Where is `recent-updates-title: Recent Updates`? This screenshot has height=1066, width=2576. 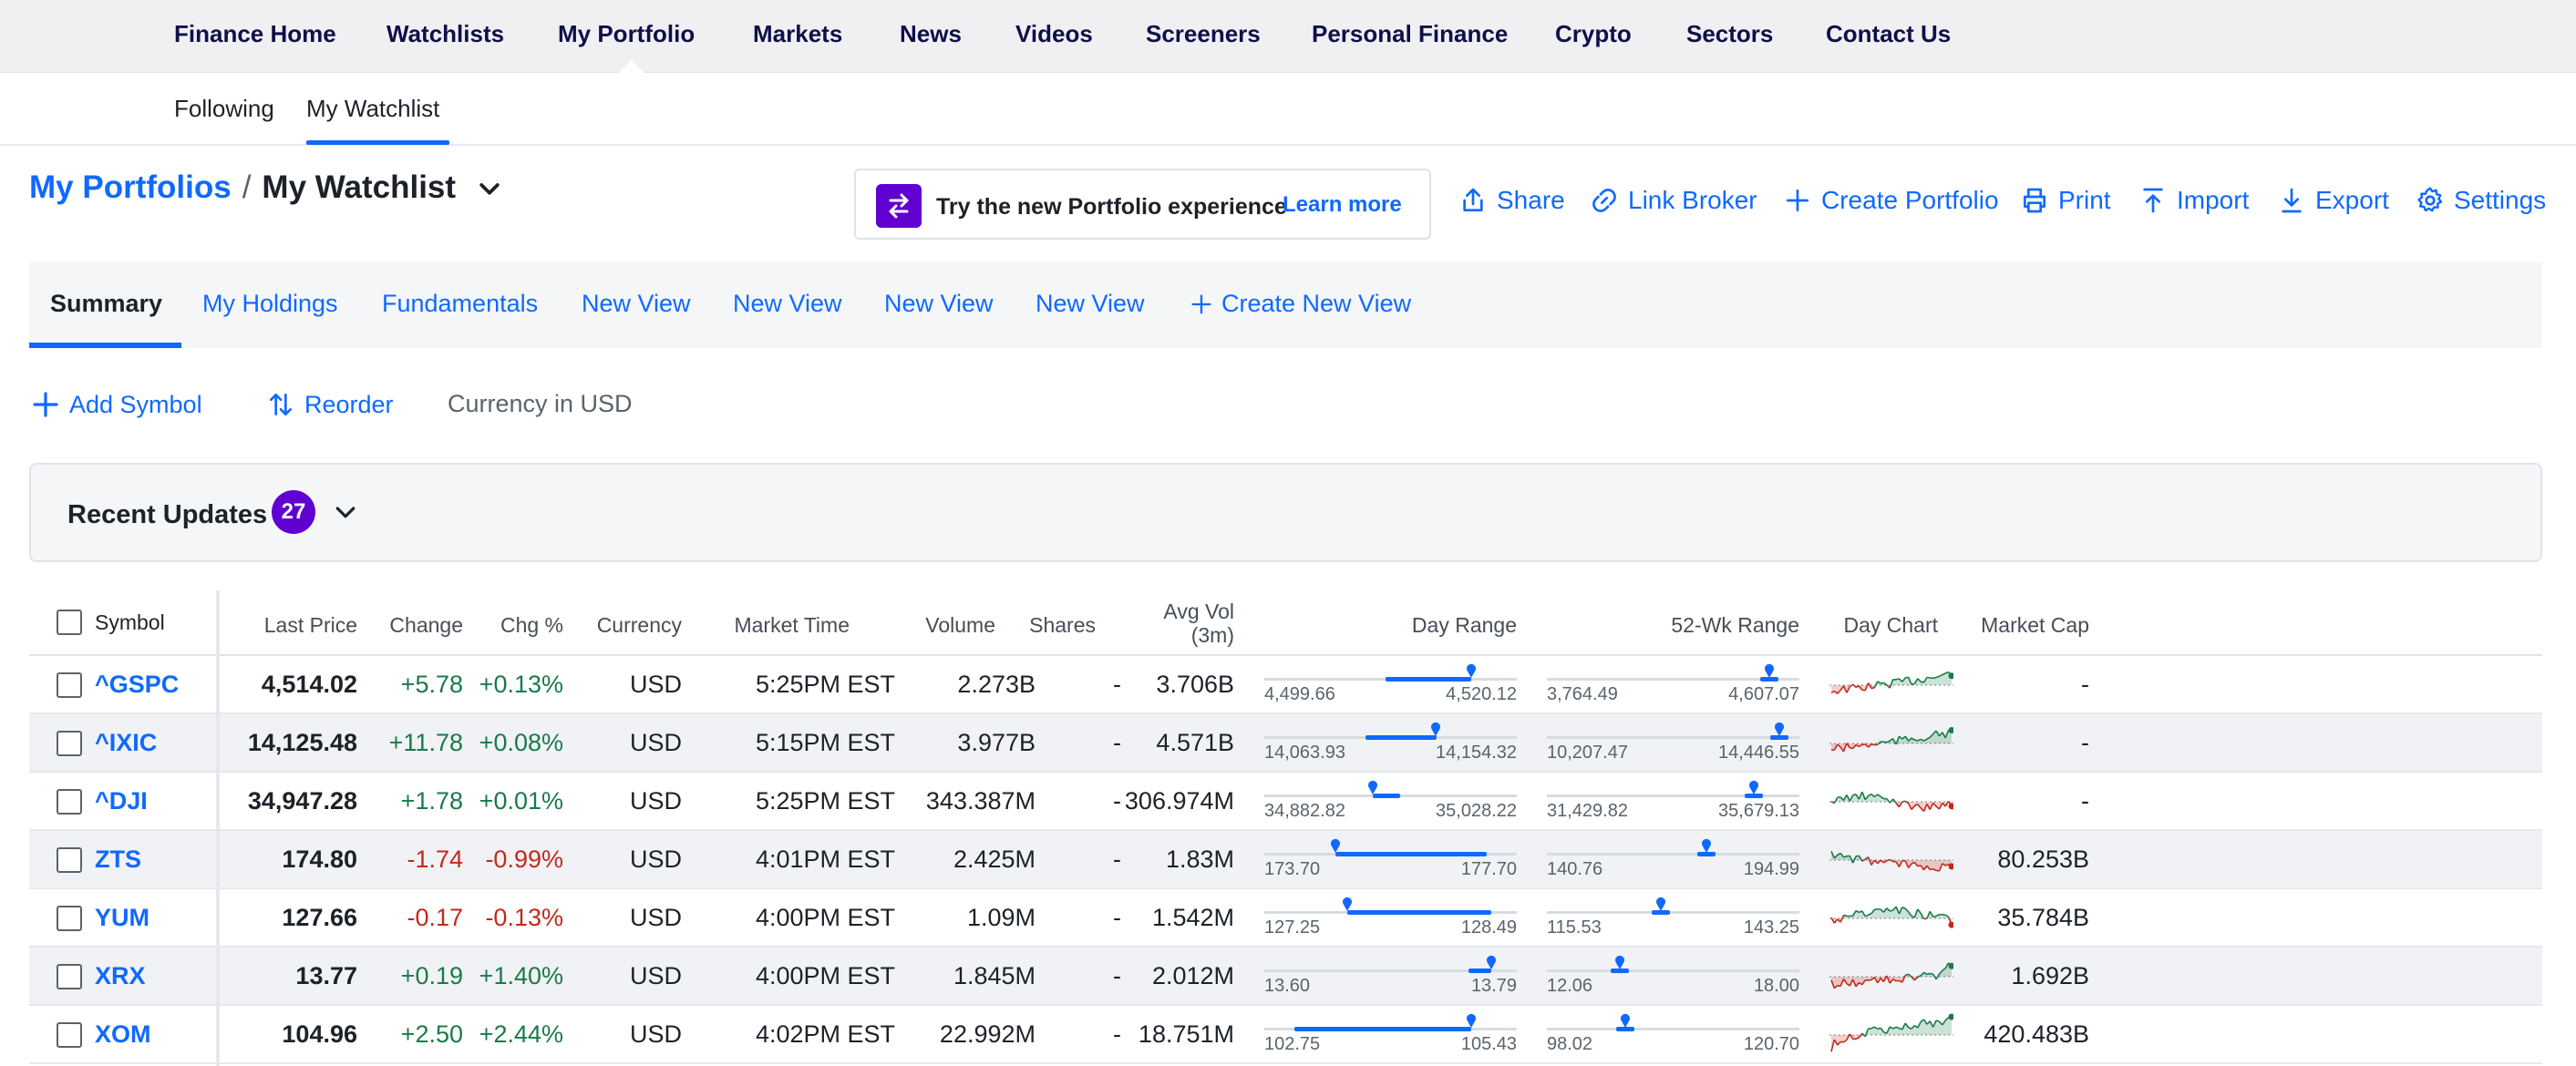 recent-updates-title: Recent Updates is located at coordinates (167, 514).